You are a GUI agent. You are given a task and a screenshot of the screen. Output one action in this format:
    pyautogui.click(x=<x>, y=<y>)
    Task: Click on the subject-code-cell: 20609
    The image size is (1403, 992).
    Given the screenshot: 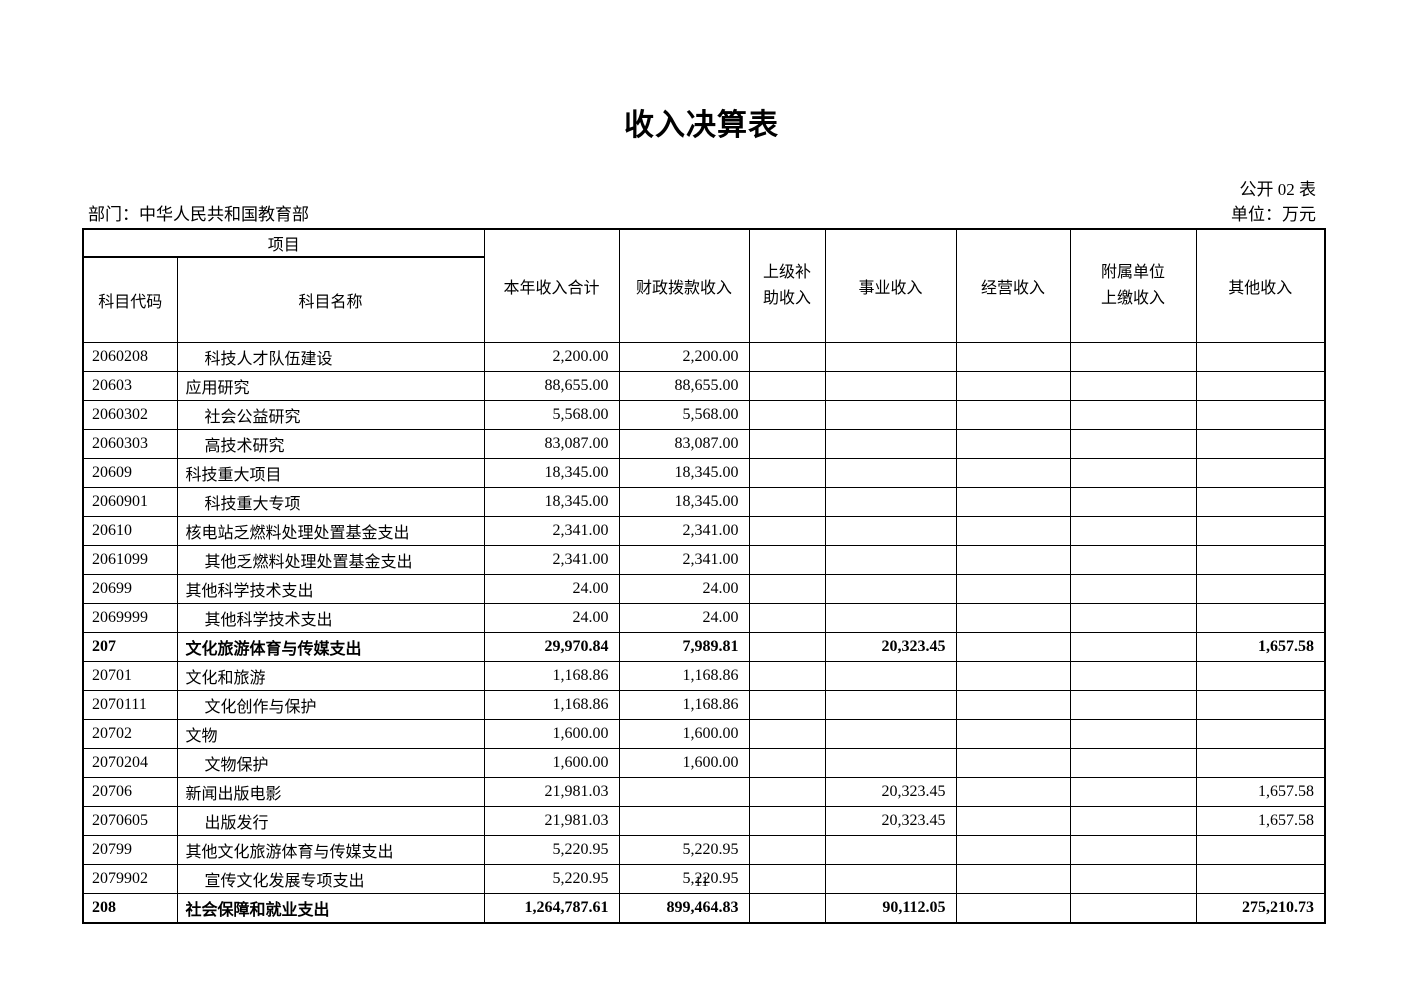 What is the action you would take?
    pyautogui.click(x=130, y=473)
    